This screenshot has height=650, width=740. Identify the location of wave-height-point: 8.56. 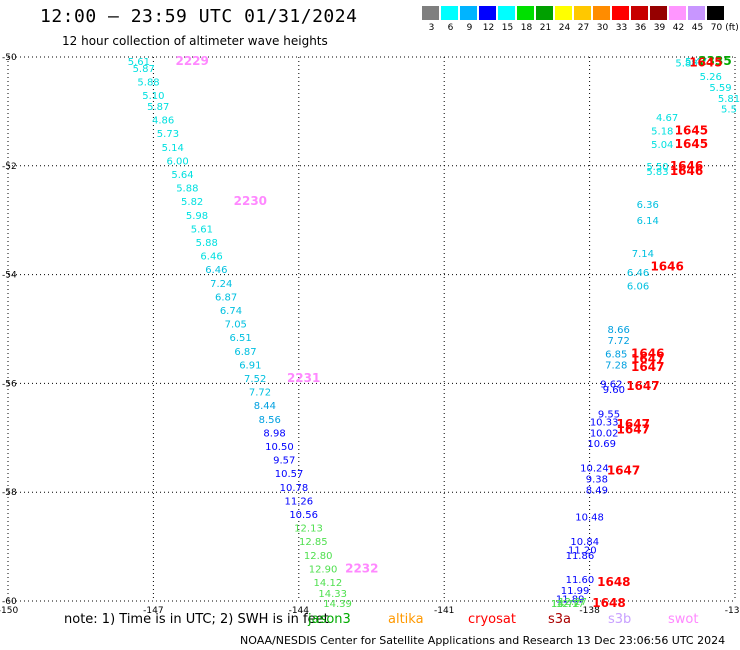
(270, 420).